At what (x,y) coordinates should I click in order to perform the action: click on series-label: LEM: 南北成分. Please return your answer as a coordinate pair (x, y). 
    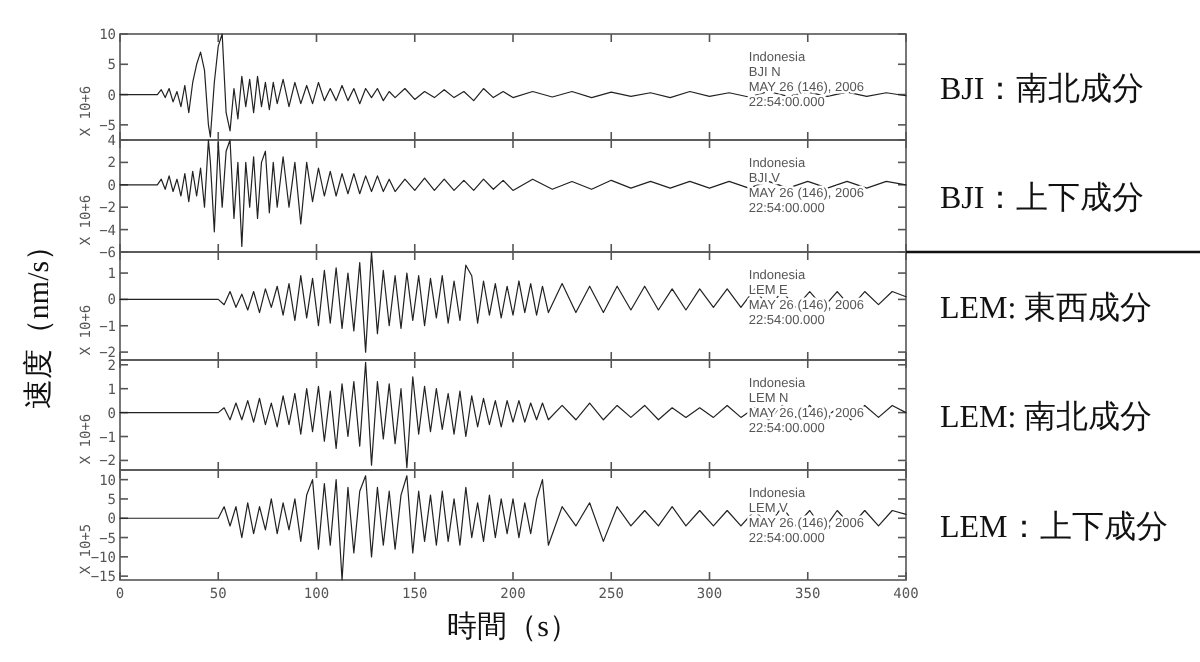
    Looking at the image, I should click on (1046, 417).